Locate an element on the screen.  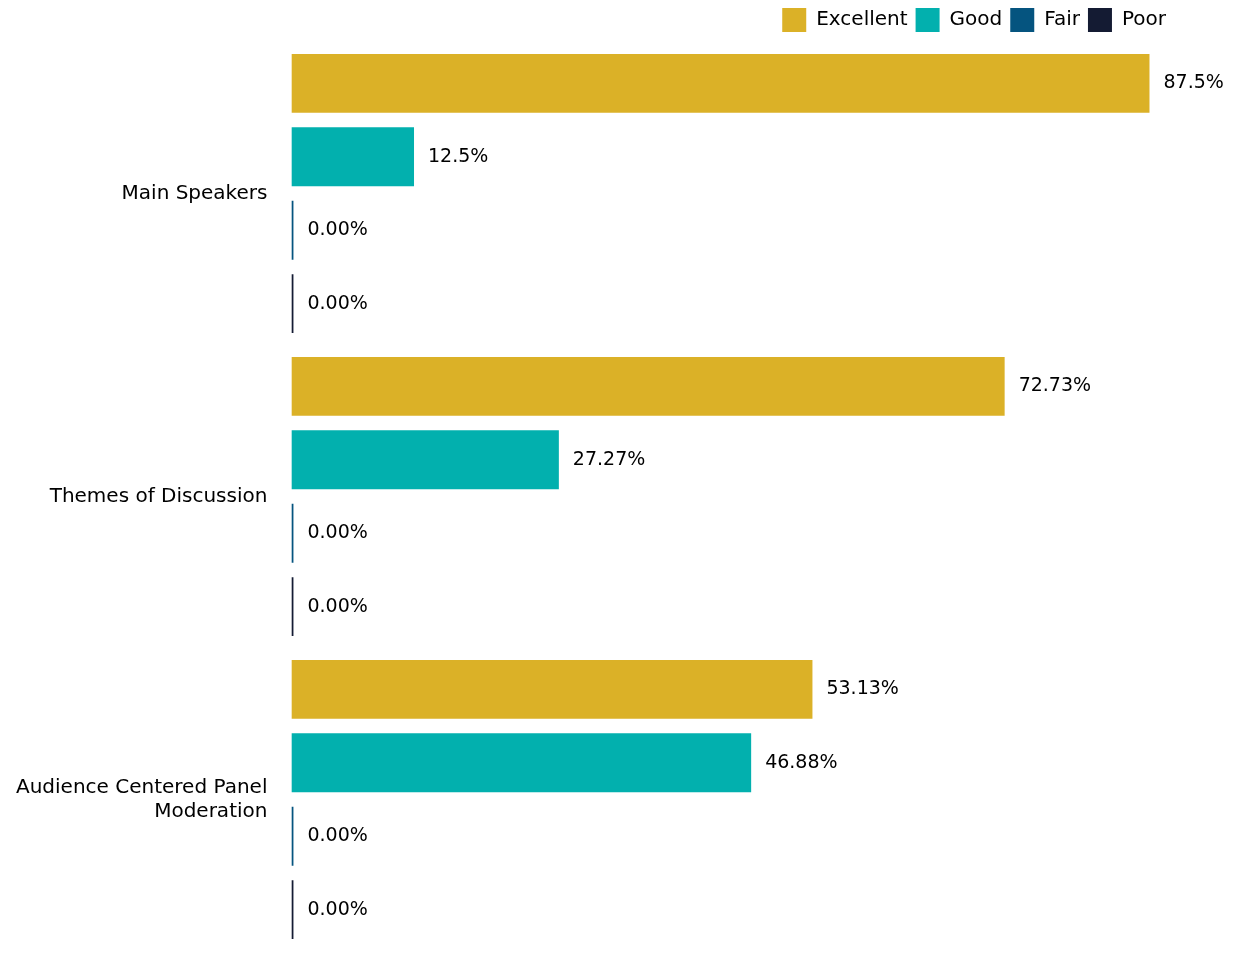
data-label: 46.88% is located at coordinates (801, 760).